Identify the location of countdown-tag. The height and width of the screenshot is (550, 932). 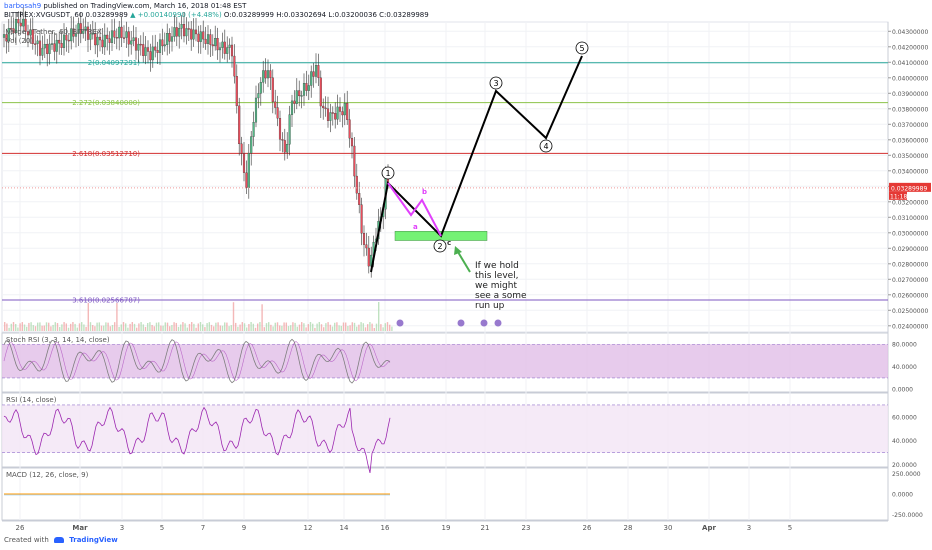
(898, 195).